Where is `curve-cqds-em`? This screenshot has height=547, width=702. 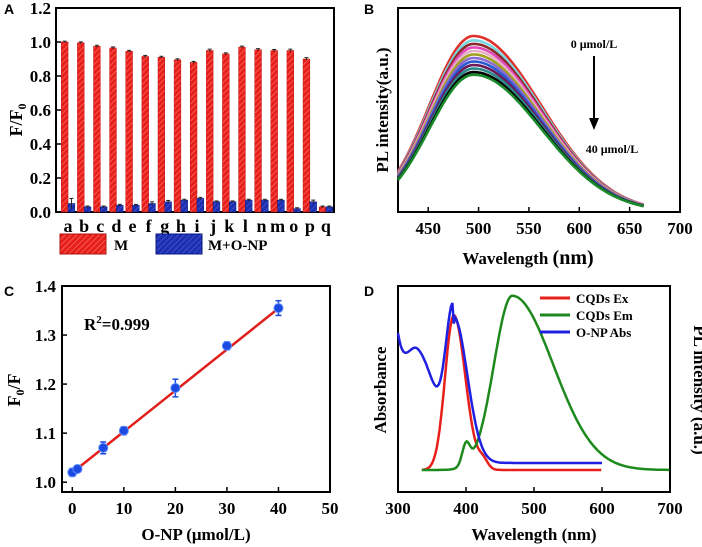
curve-cqds-em is located at coordinates (545, 383).